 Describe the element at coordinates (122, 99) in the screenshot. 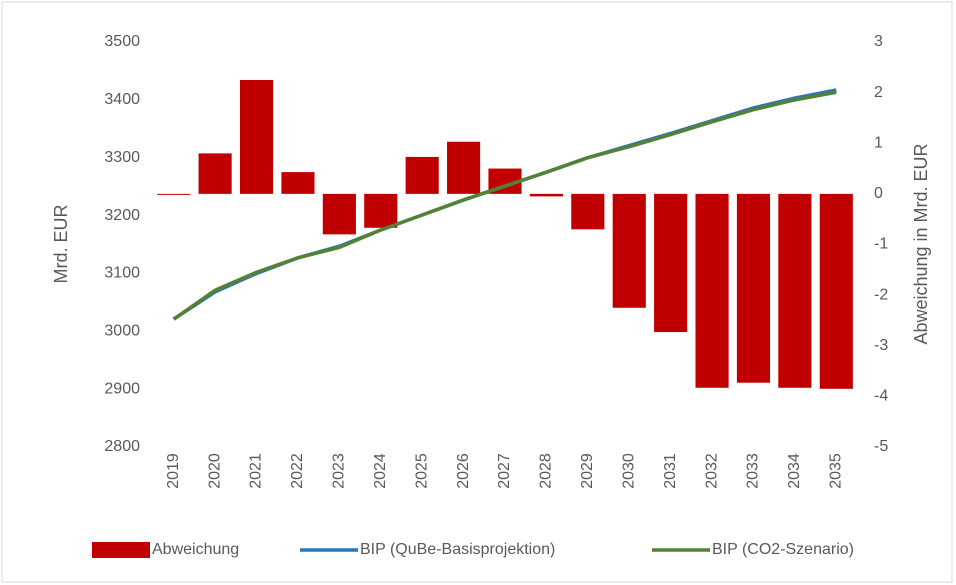

I see `y-tick-label: 3400` at that location.